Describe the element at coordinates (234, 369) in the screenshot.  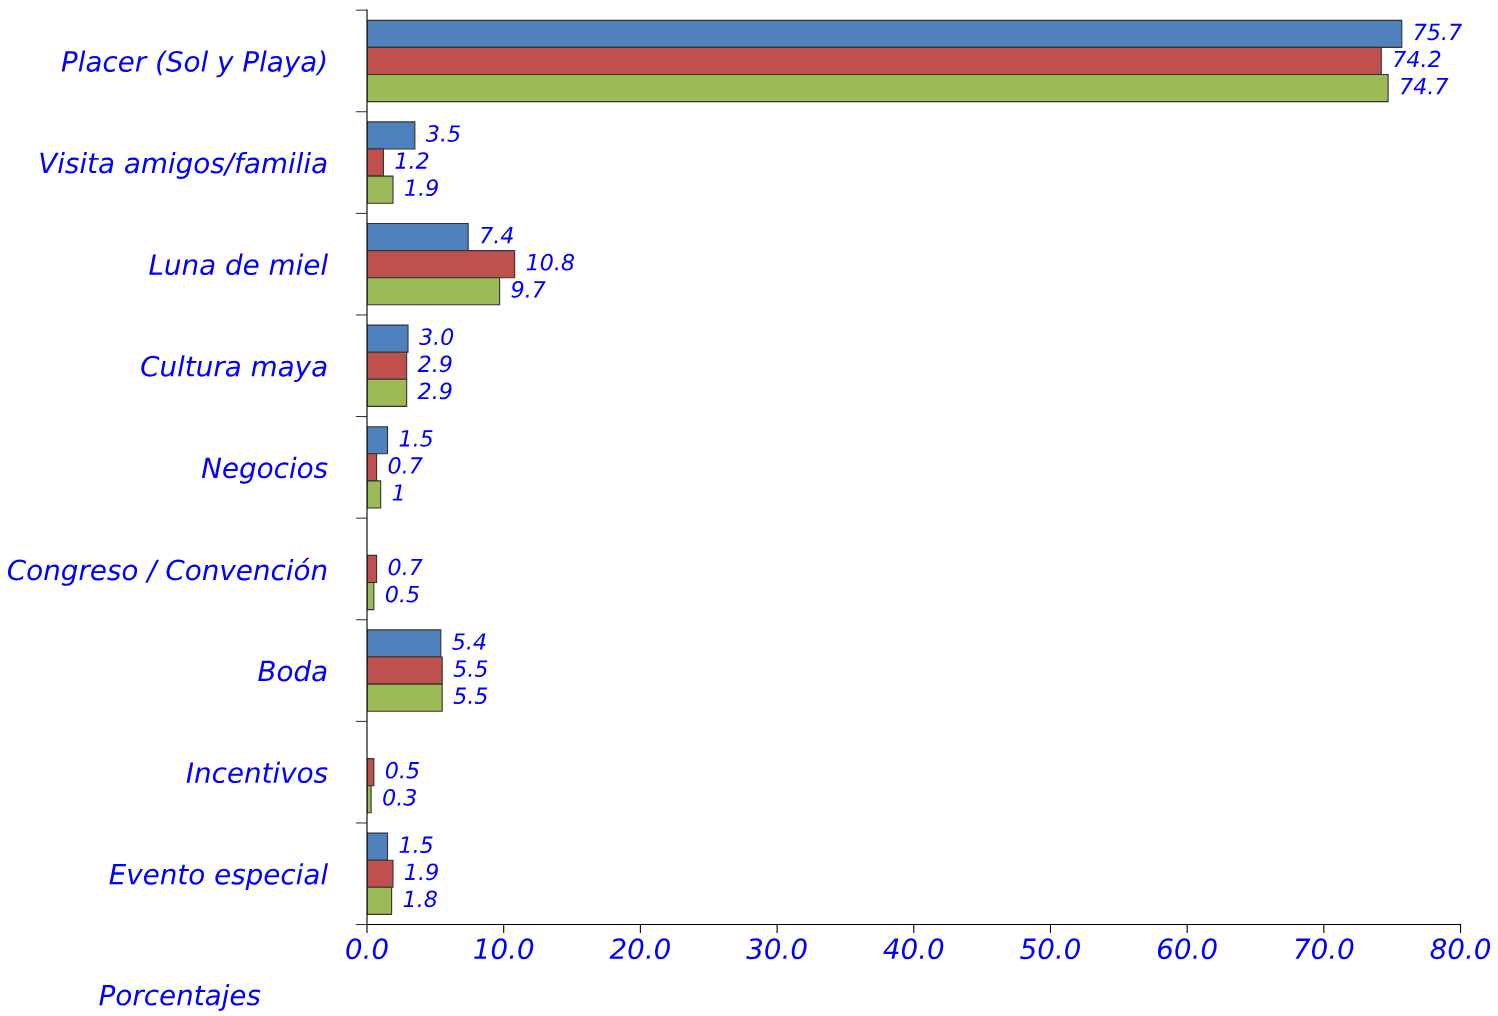
I see `y-tick-label: Cultura maya` at that location.